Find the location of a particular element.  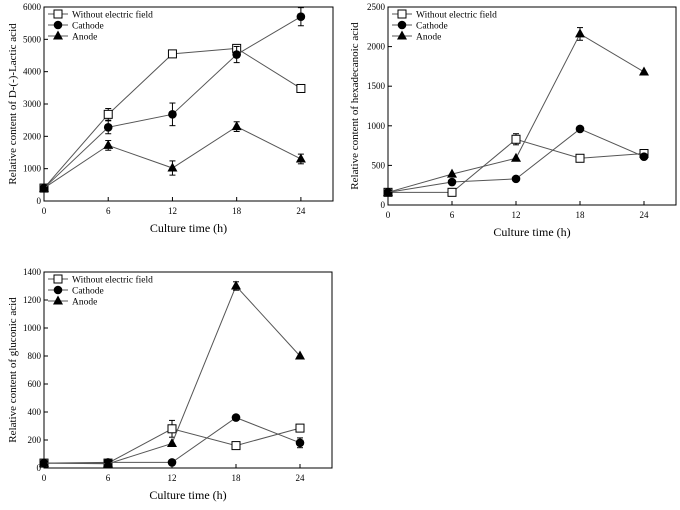

y-axis-label: Relative content of gluconic acid is located at coordinates (13, 370).